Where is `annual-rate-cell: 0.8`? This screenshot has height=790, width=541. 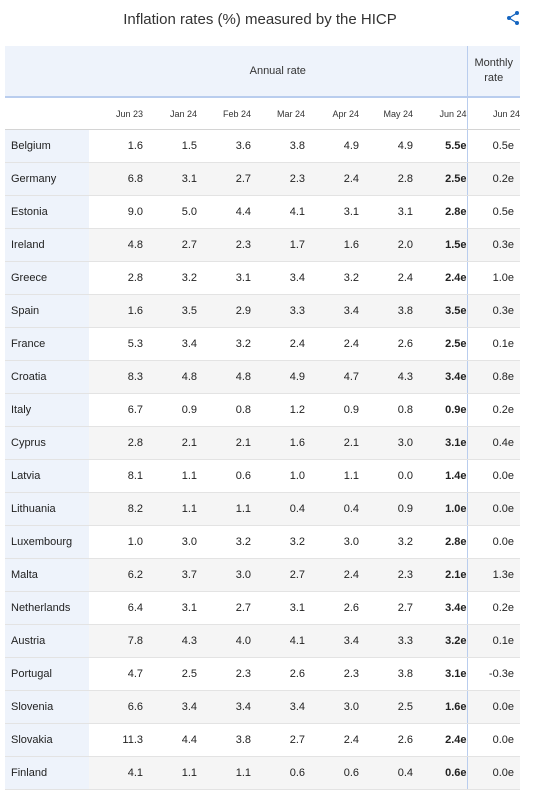 annual-rate-cell: 0.8 is located at coordinates (386, 410).